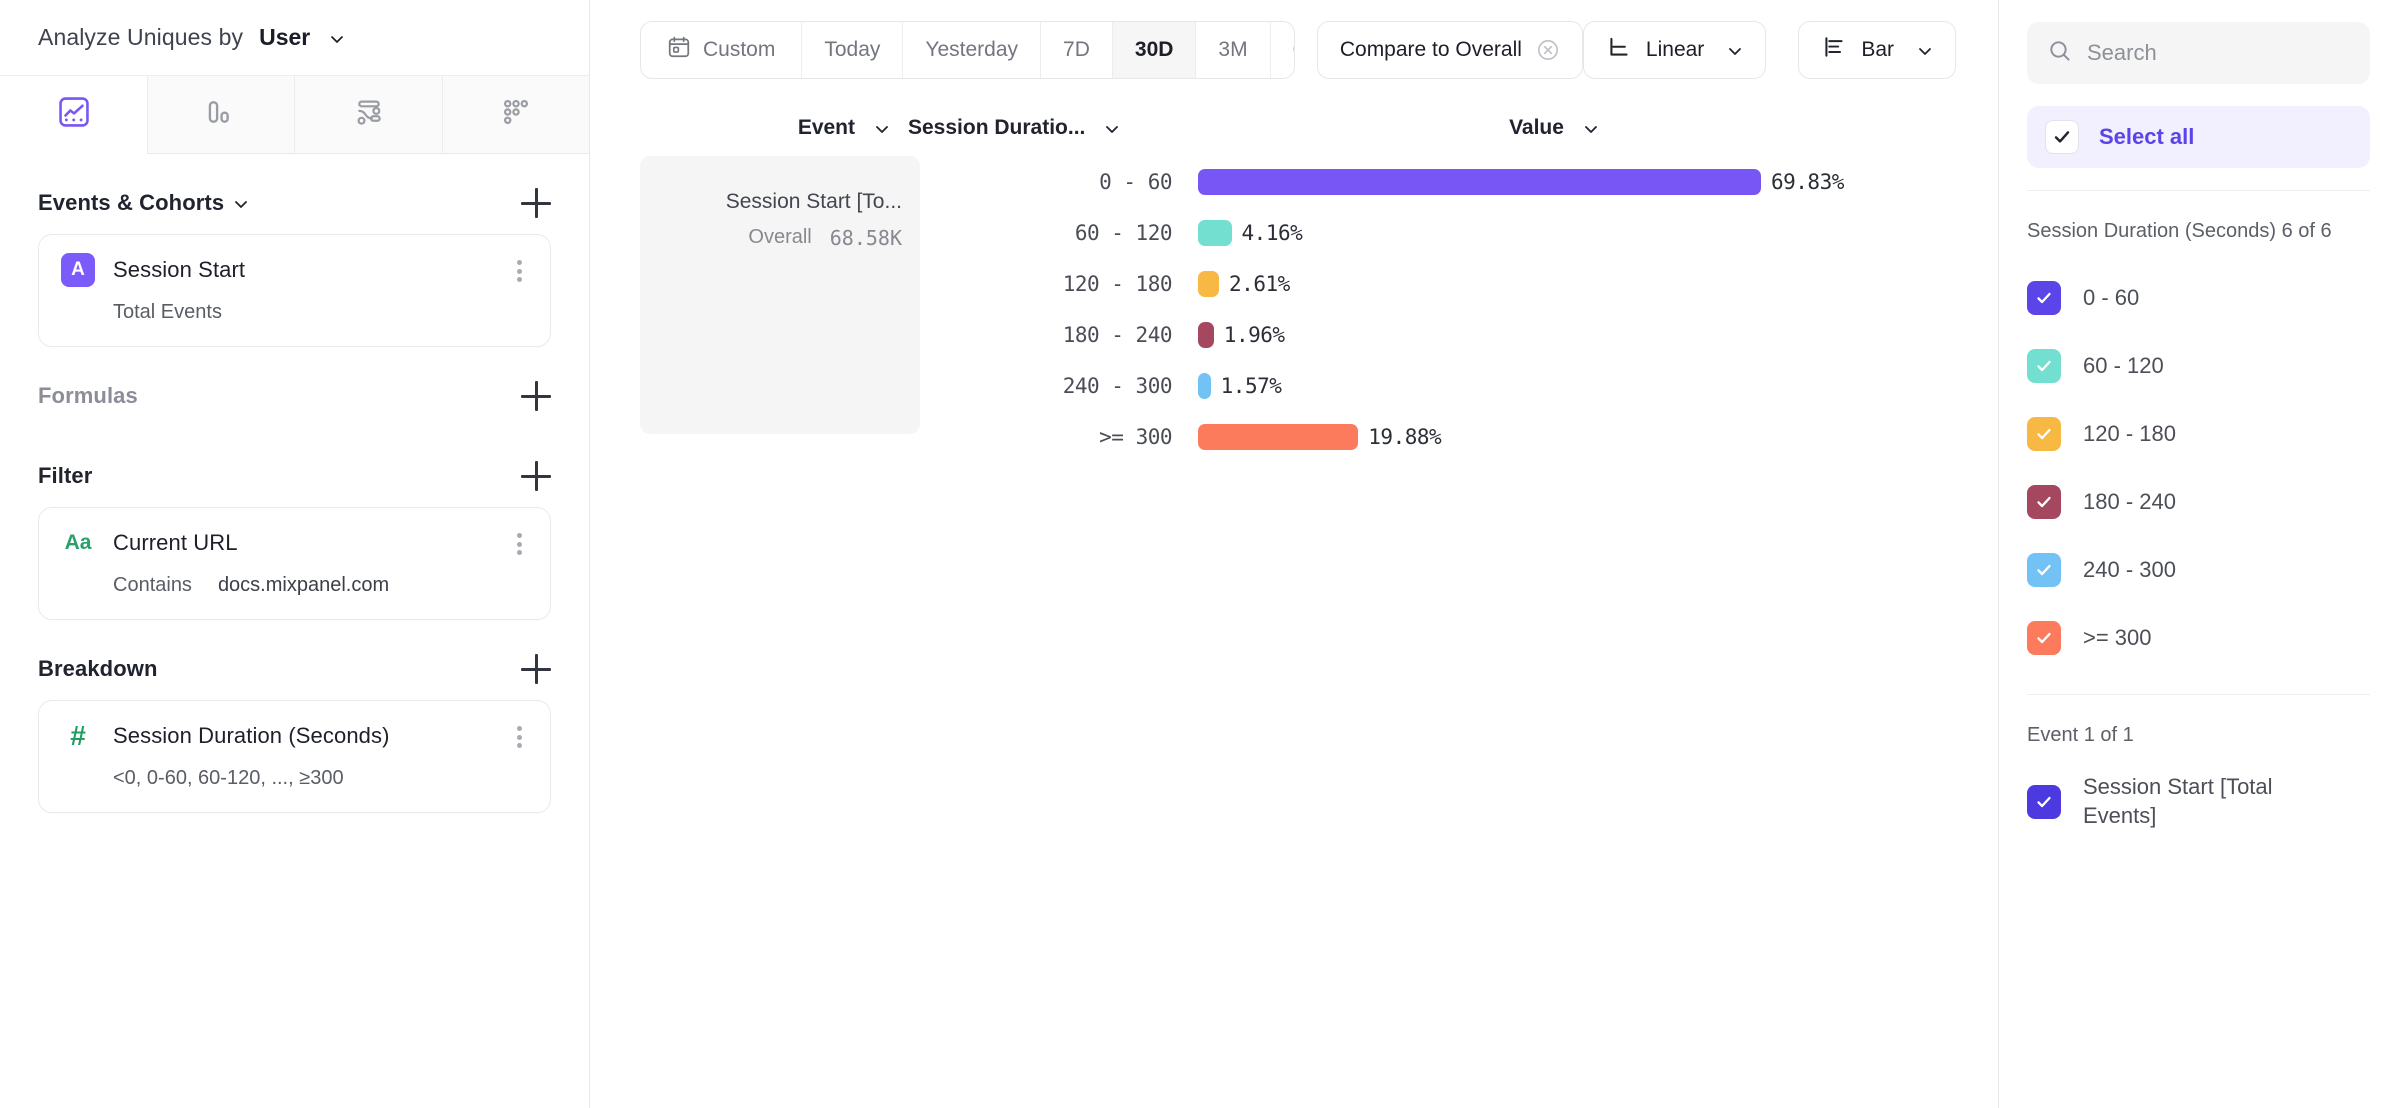 The width and height of the screenshot is (2398, 1108). I want to click on search-icon, so click(2060, 53).